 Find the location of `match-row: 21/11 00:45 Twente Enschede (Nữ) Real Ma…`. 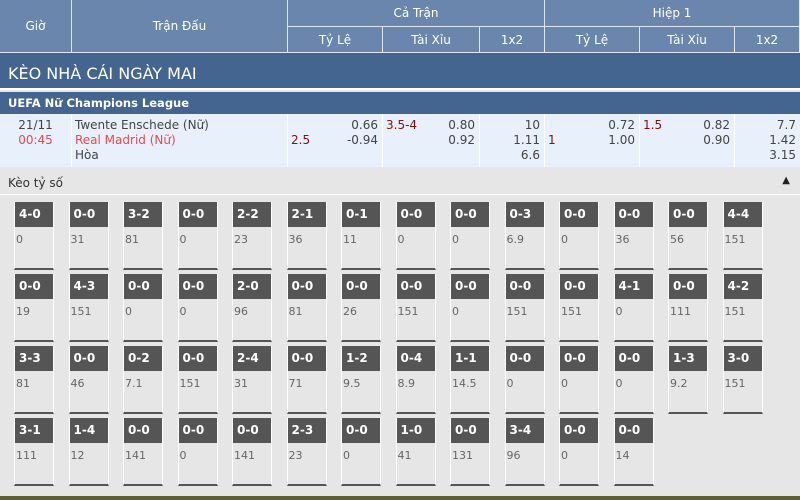

match-row: 21/11 00:45 Twente Enschede (Nữ) Real Ma… is located at coordinates (400, 140).